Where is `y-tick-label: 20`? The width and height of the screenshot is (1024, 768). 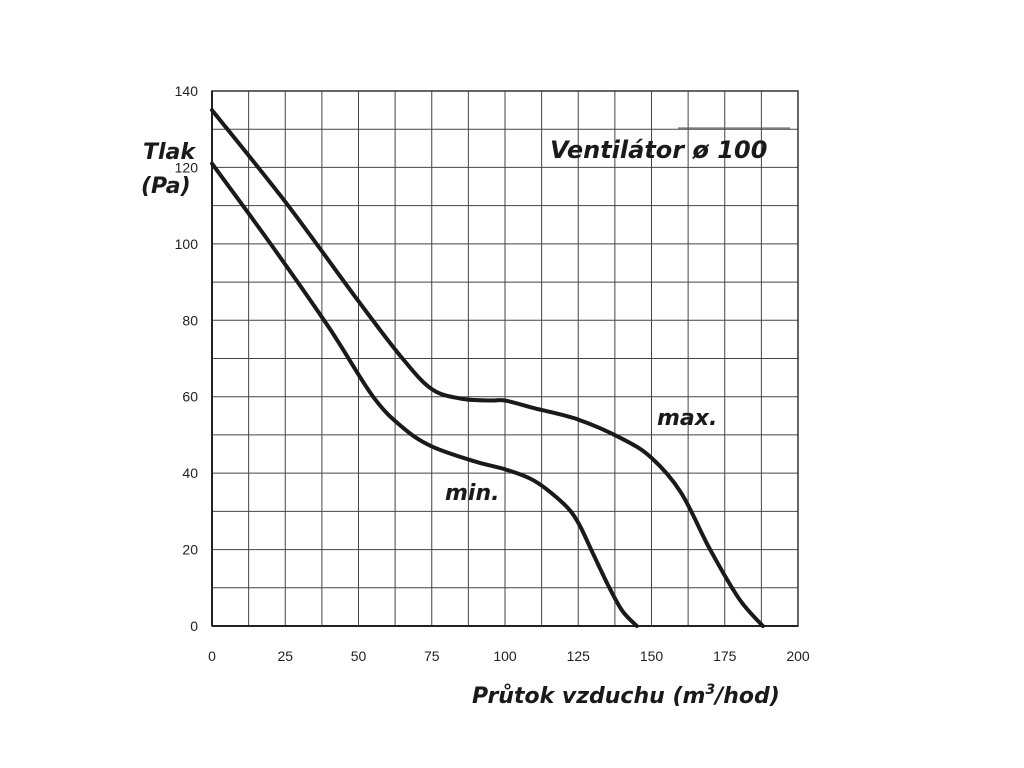
y-tick-label: 20 is located at coordinates (190, 550).